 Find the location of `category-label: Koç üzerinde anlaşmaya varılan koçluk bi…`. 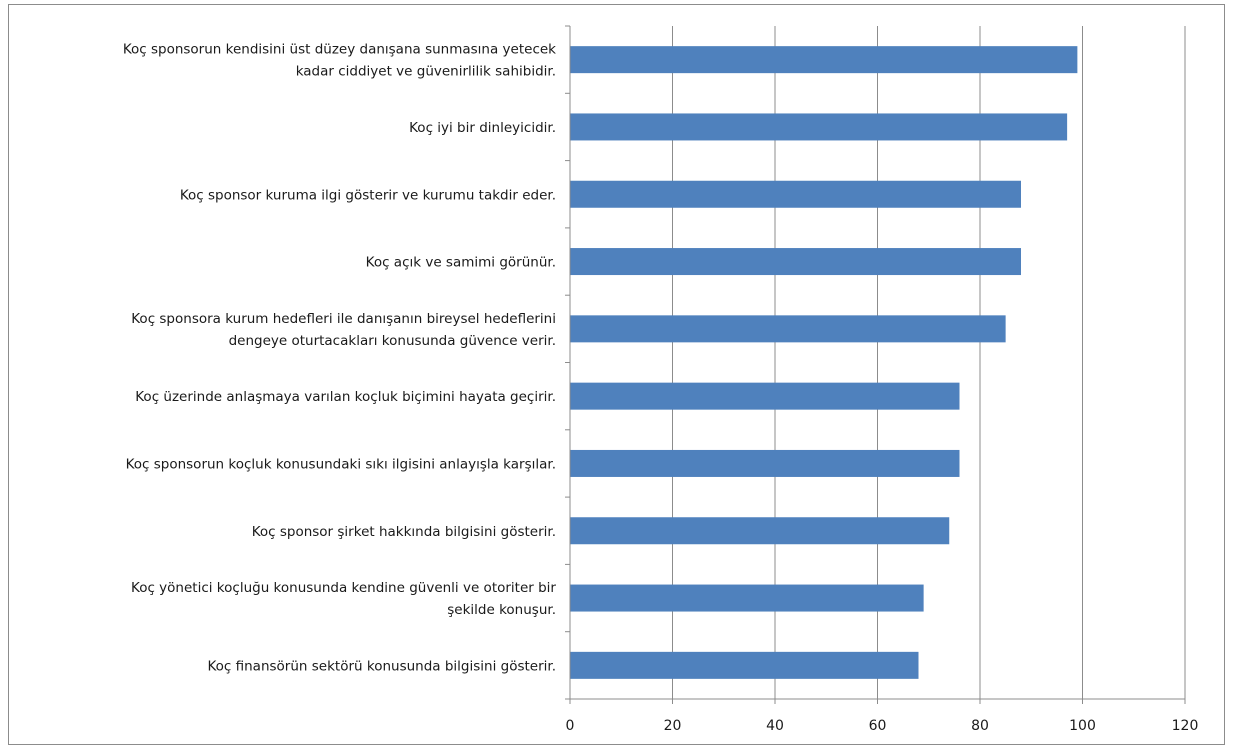

category-label: Koç üzerinde anlaşmaya varılan koçluk bi… is located at coordinates (345, 397).